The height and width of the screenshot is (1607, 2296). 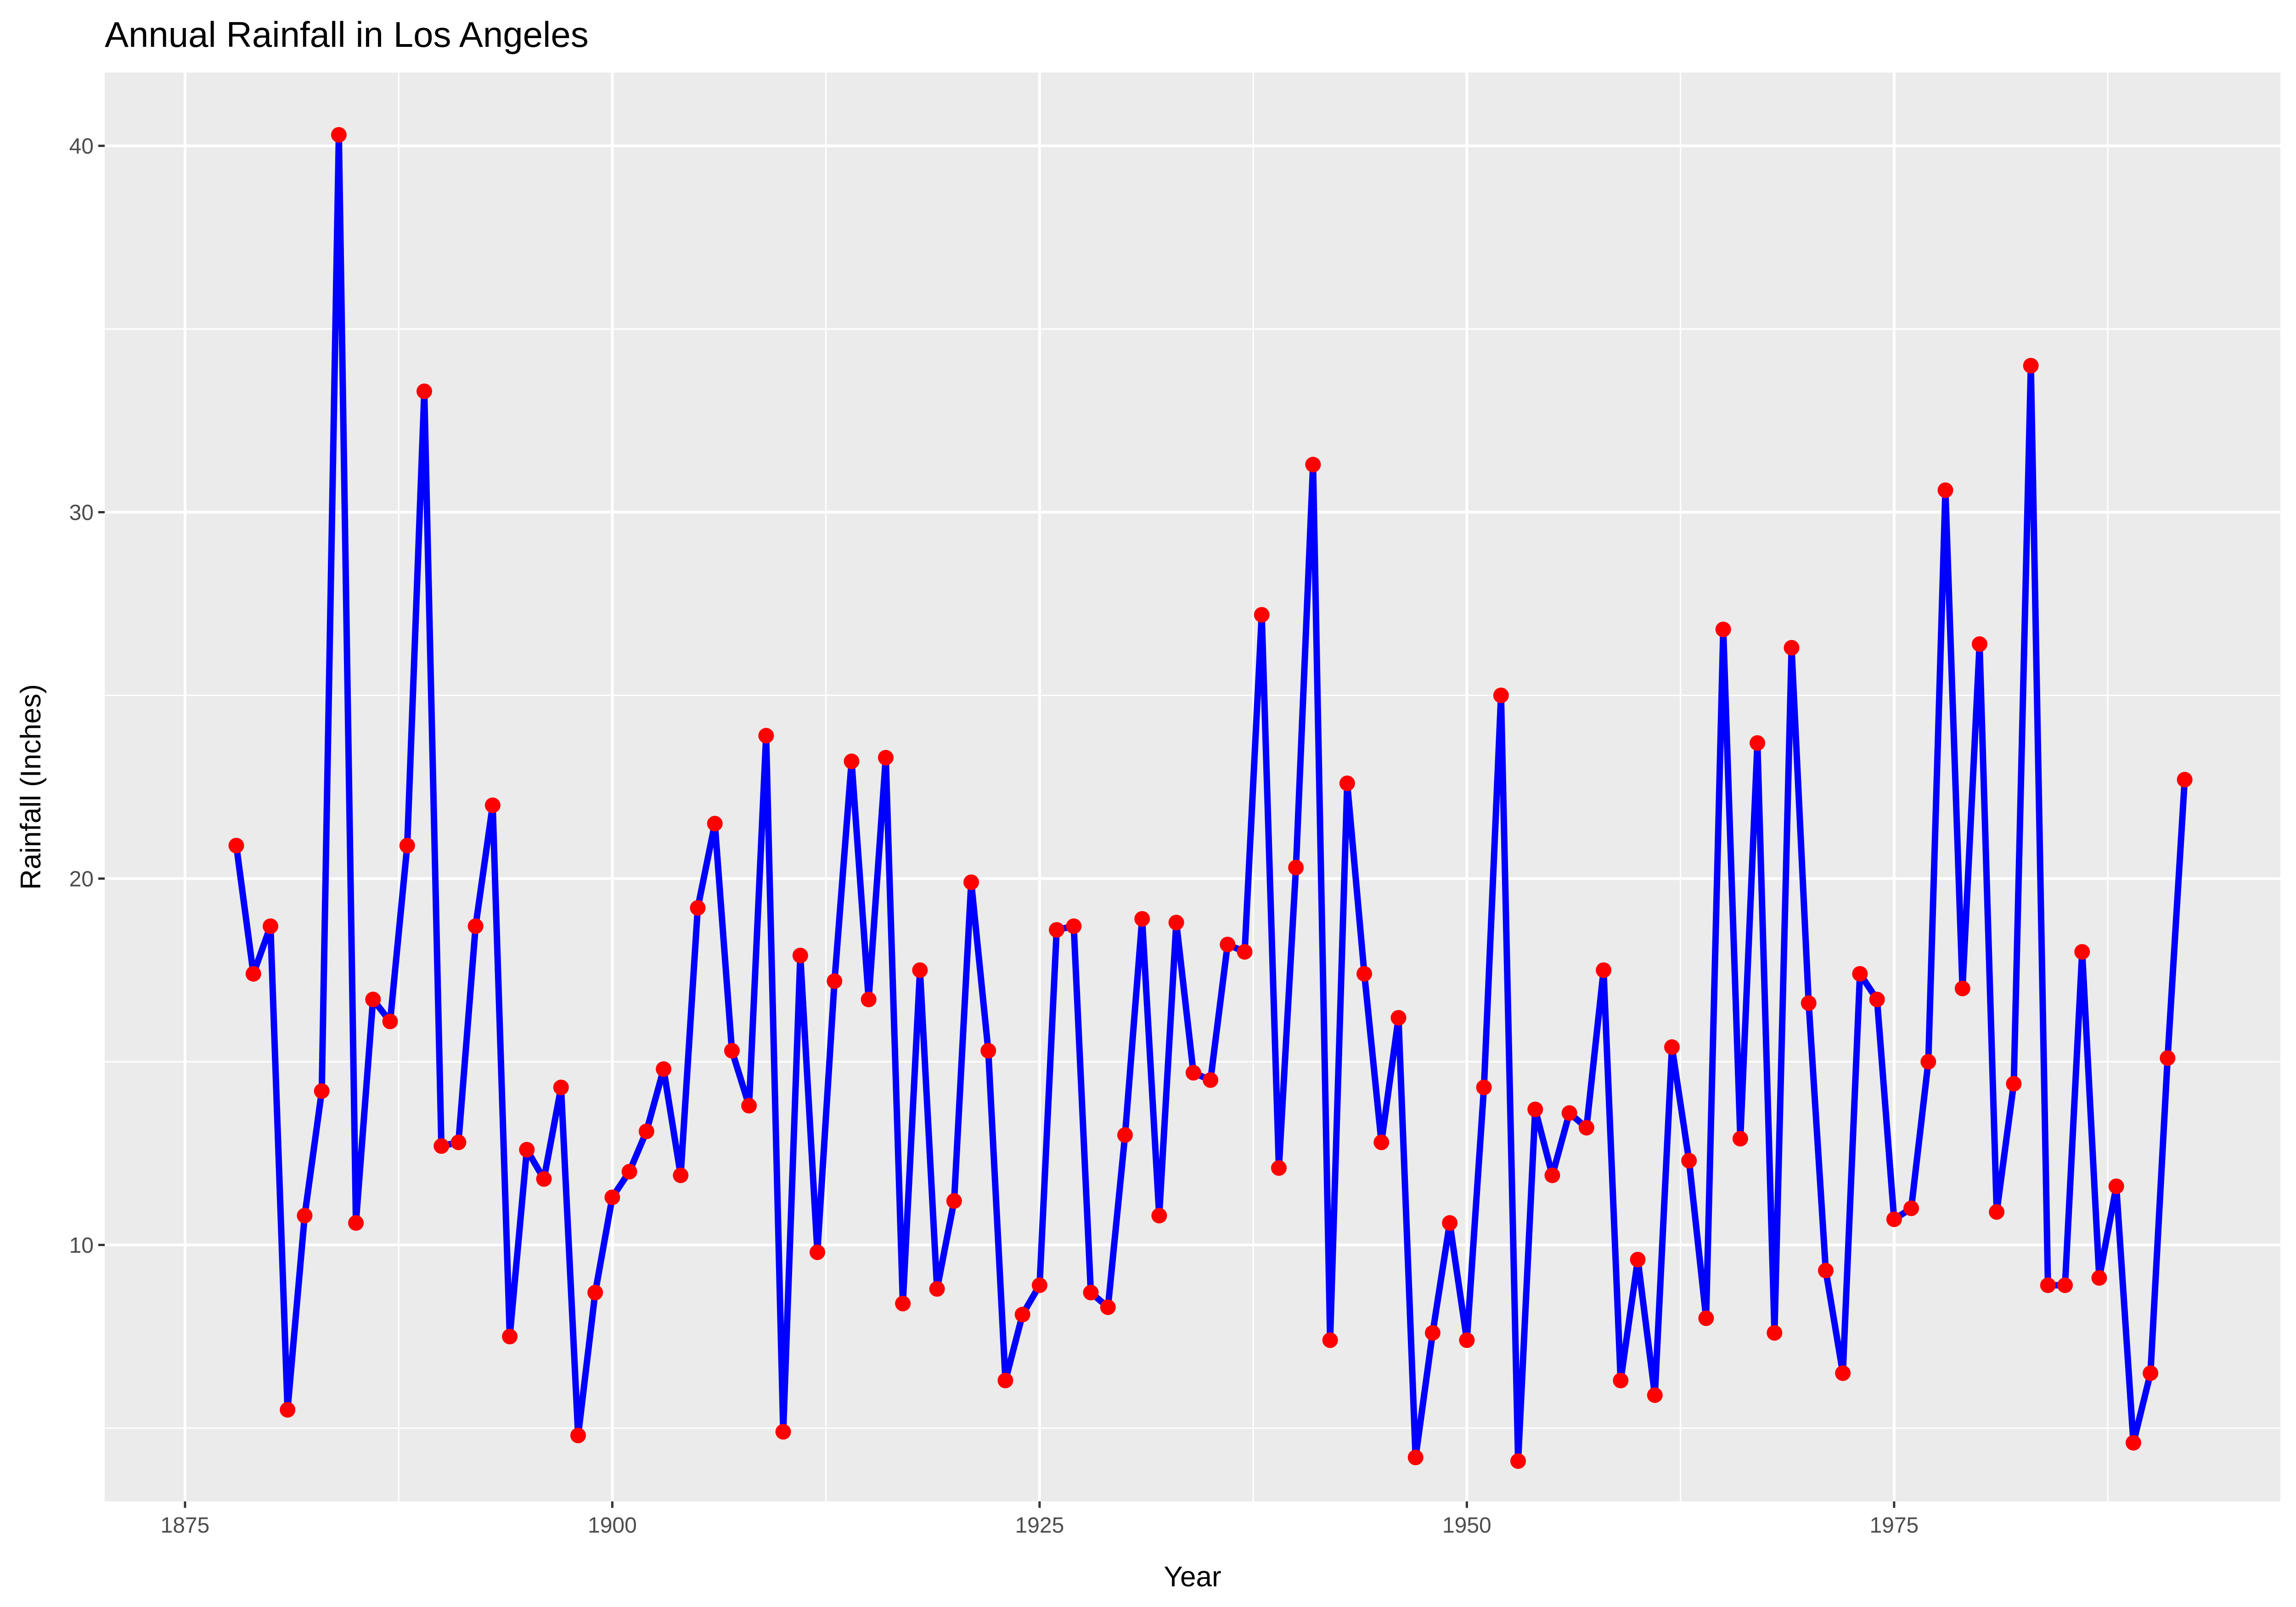 I want to click on y-tick-label: 40, so click(x=82, y=147).